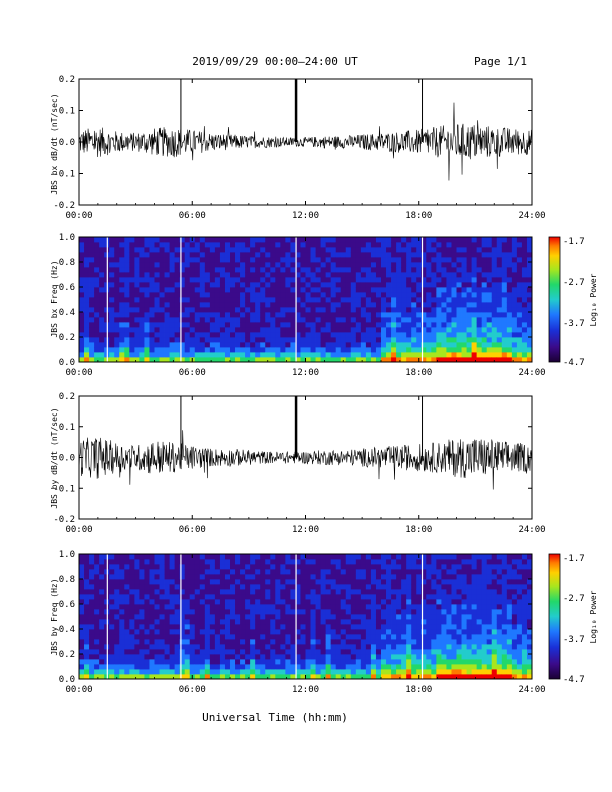 The image size is (612, 792). What do you see at coordinates (305, 142) in the screenshot?
I see `bx-dbdt-frame` at bounding box center [305, 142].